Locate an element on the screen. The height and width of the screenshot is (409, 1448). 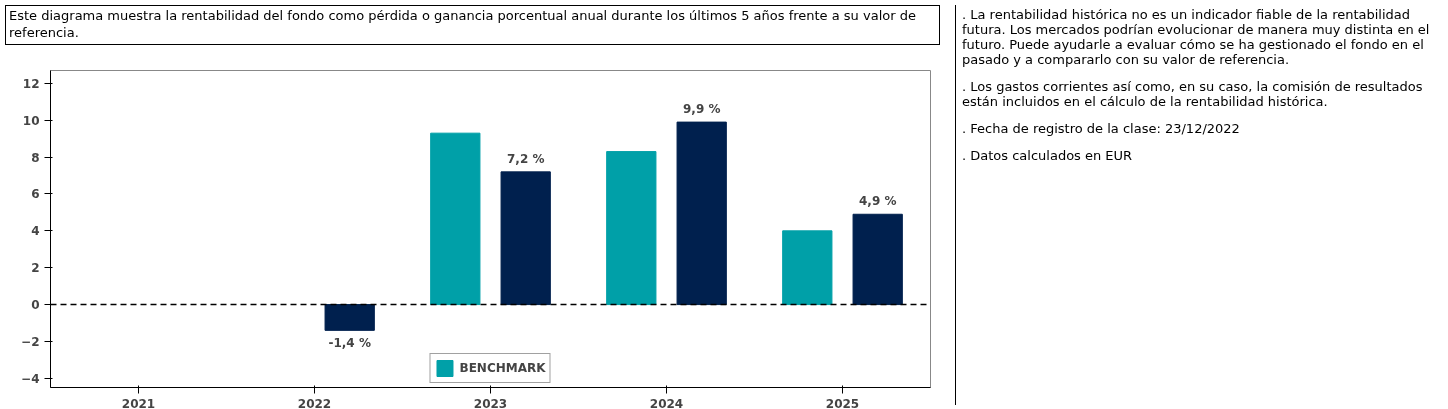
text: . La rentabilidad histórica no es un indicador fiable de la rentabilidad futura. Los mercados podrían evolucionar de manera muy distinta en el futuro. Puede ayudarle a evaluar cómo se ha gestionado el fondo en el pasado y a compararlo con su valor de referencia. is located at coordinates (1196, 37).